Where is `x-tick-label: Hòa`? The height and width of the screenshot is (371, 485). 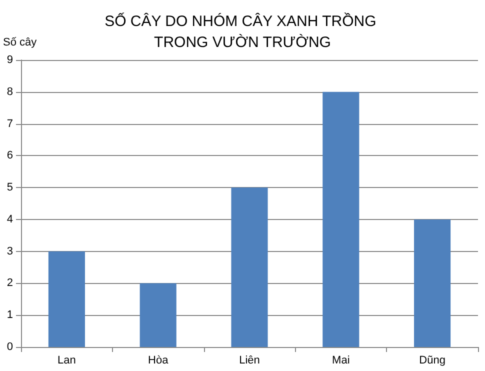
x-tick-label: Hòa is located at coordinates (159, 360).